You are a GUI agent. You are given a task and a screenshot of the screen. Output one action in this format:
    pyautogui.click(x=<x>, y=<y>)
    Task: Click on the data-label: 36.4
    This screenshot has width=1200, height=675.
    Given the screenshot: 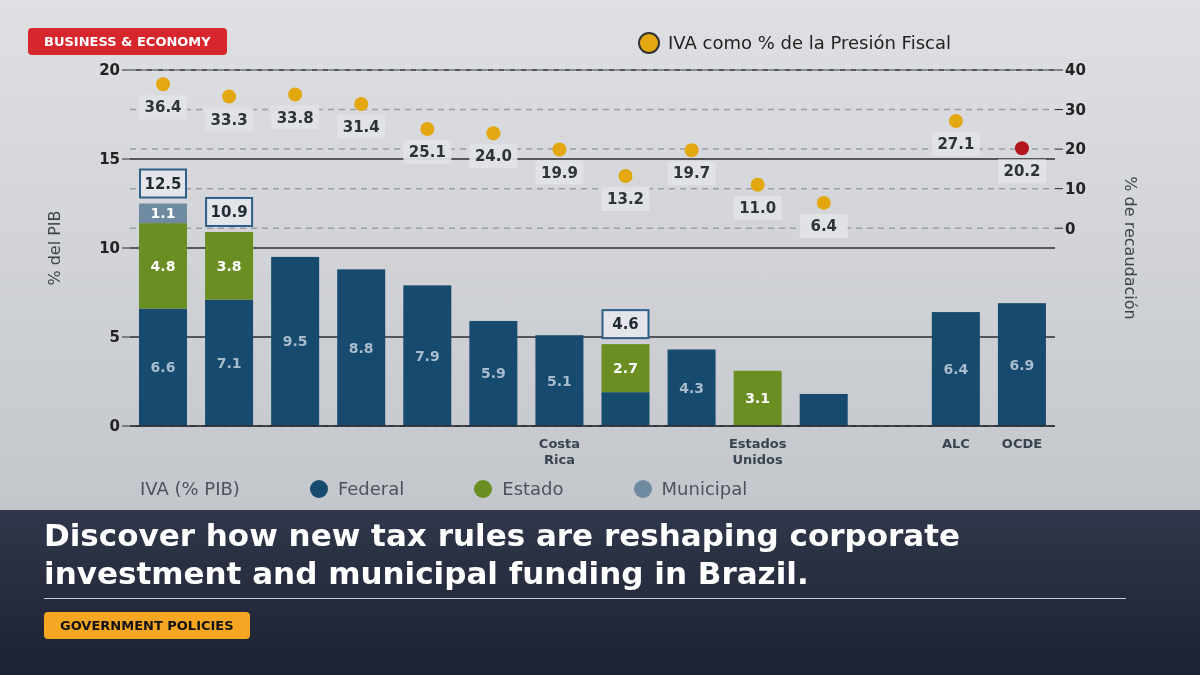 What is the action you would take?
    pyautogui.click(x=163, y=107)
    